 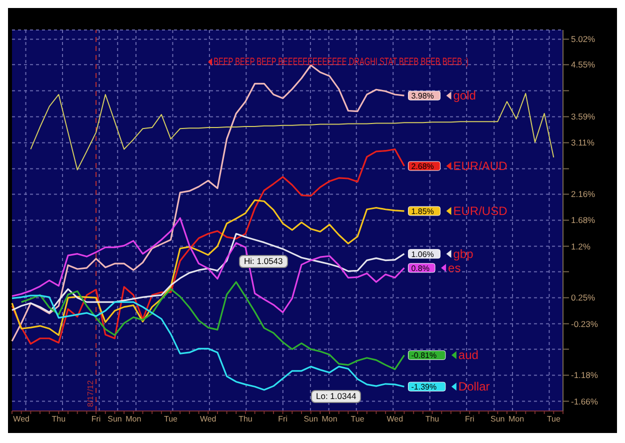 What do you see at coordinates (581, 246) in the screenshot?
I see `y-tick-label: 1.2%` at bounding box center [581, 246].